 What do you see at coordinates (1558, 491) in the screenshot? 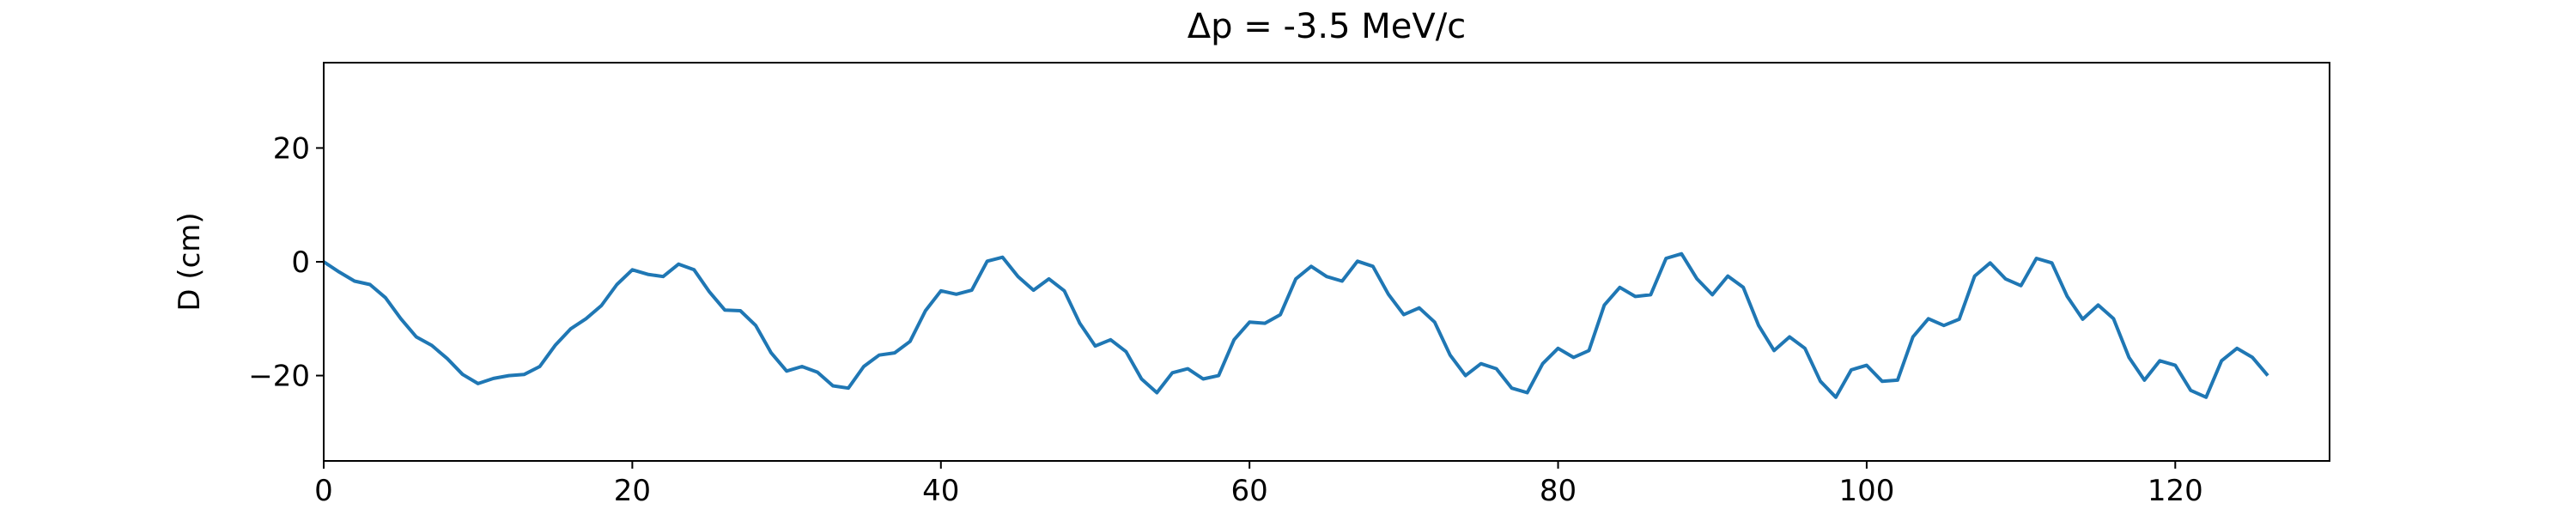
I see `x-tick-label: 80` at bounding box center [1558, 491].